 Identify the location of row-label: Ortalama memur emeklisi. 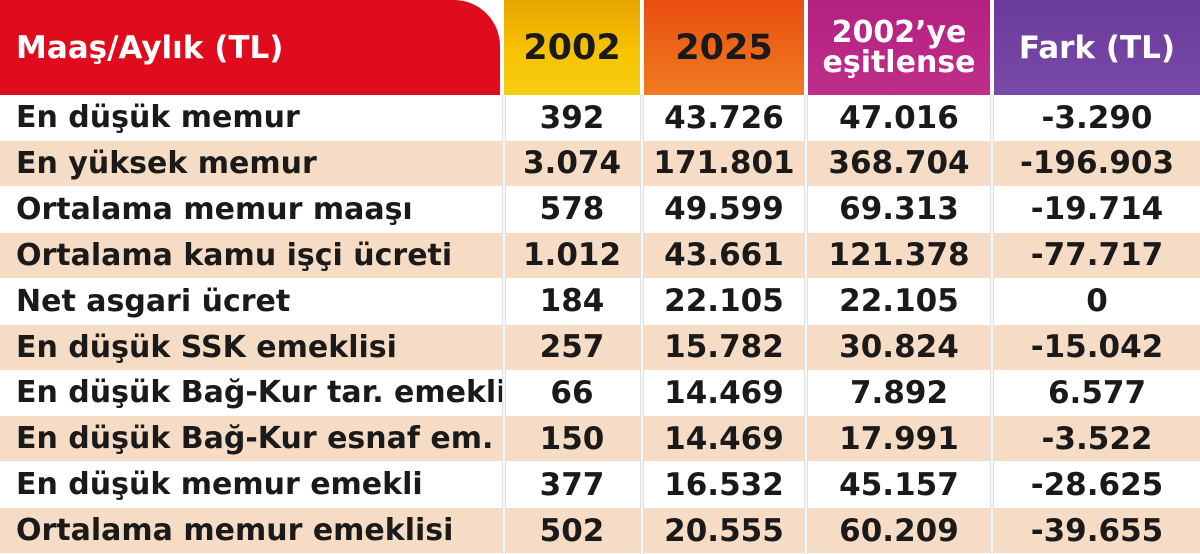
(235, 531).